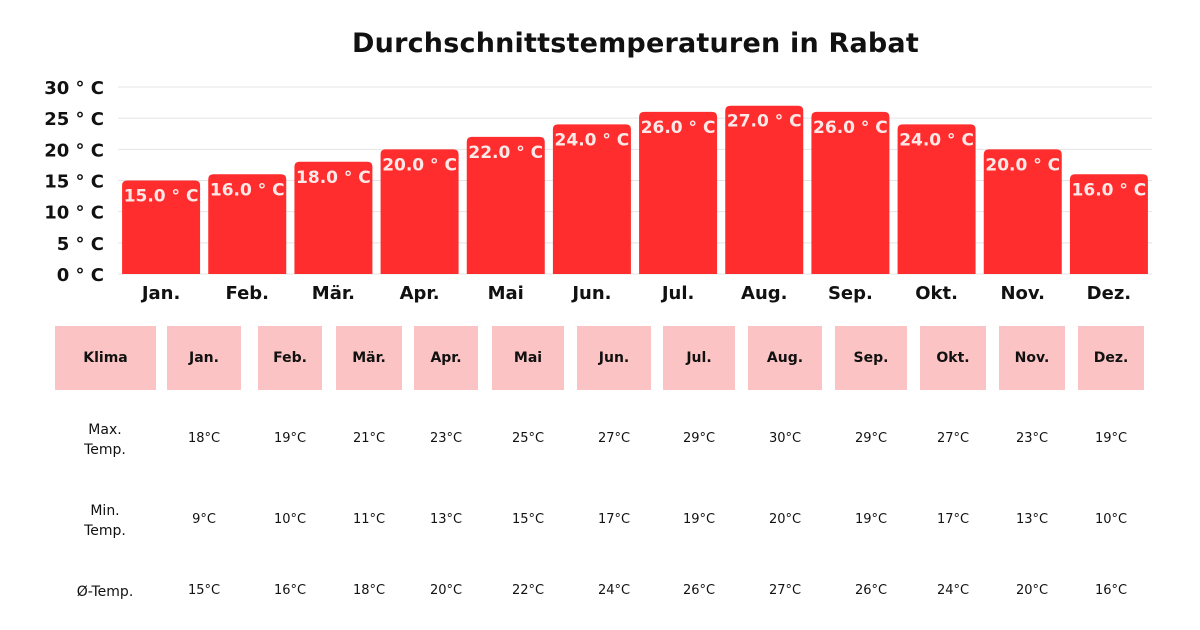 The width and height of the screenshot is (1200, 630). What do you see at coordinates (764, 122) in the screenshot?
I see `data-label: 27.0 ° C` at bounding box center [764, 122].